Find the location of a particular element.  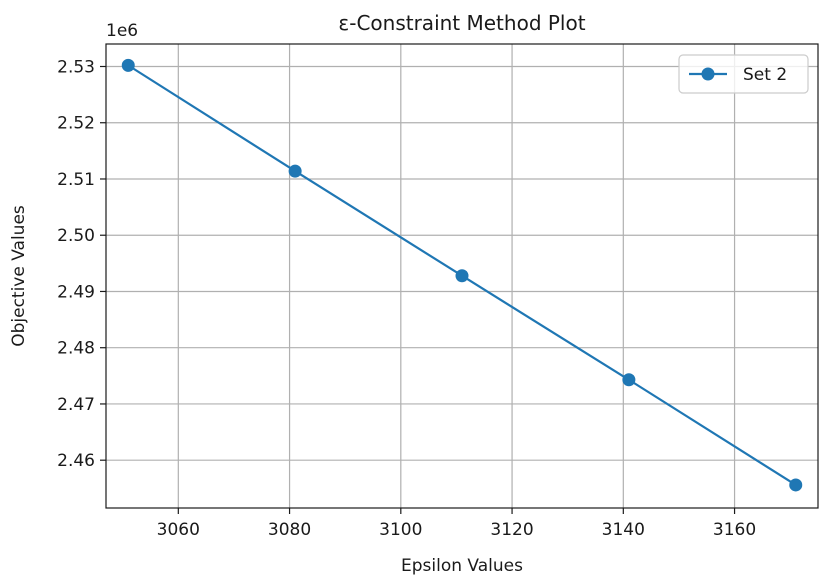

legend-box is located at coordinates (743, 74).